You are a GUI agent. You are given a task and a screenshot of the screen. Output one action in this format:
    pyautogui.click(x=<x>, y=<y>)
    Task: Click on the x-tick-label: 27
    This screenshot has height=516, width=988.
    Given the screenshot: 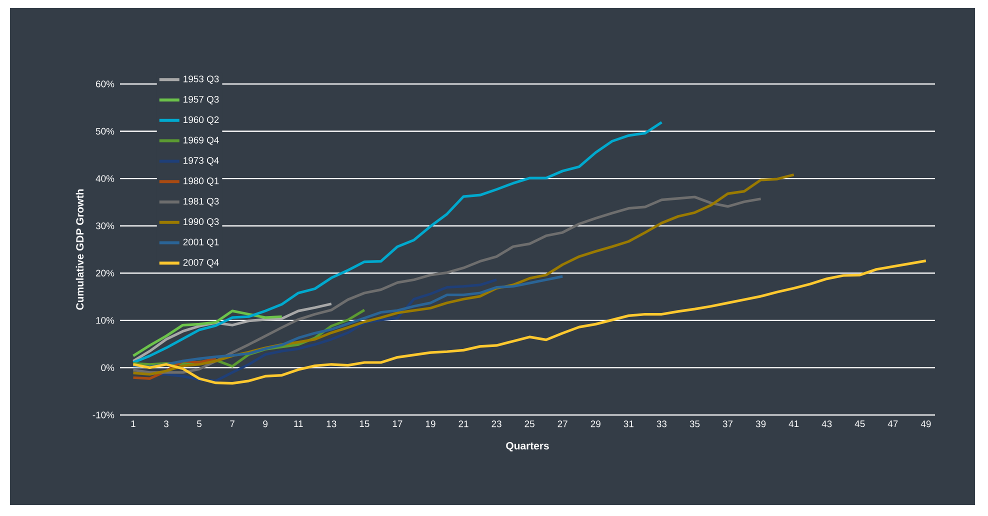 What is the action you would take?
    pyautogui.click(x=563, y=424)
    